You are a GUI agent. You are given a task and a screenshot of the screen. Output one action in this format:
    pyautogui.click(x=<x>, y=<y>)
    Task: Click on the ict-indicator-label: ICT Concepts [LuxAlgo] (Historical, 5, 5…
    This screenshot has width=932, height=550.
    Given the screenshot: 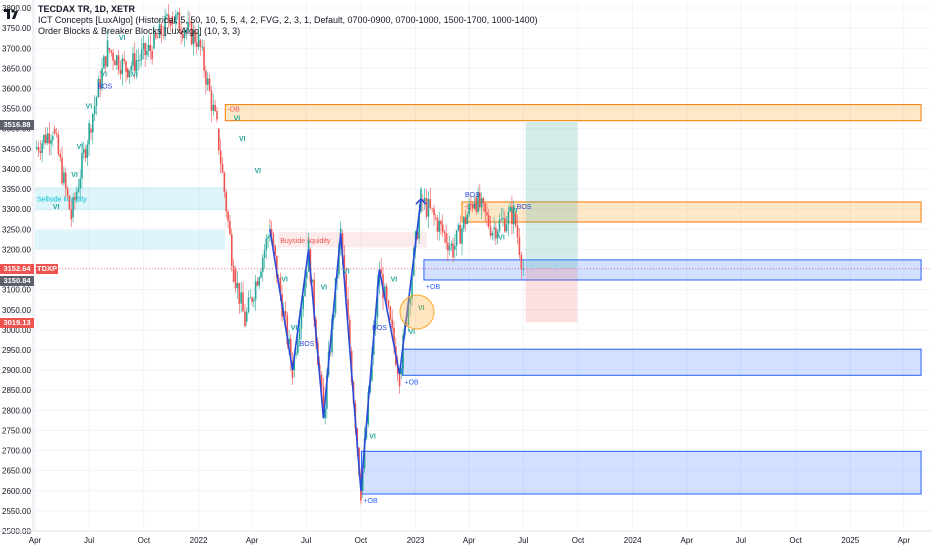 What is the action you would take?
    pyautogui.click(x=288, y=20)
    